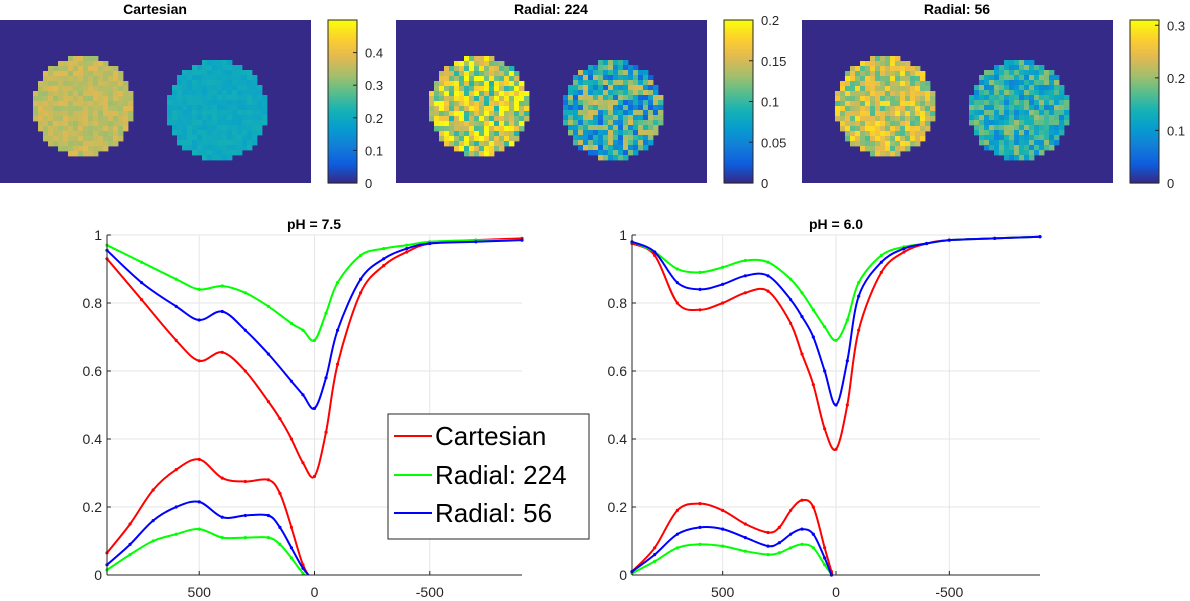 The height and width of the screenshot is (601, 1190). What do you see at coordinates (150, 108) in the screenshot?
I see `heatmap-cartesian-cells` at bounding box center [150, 108].